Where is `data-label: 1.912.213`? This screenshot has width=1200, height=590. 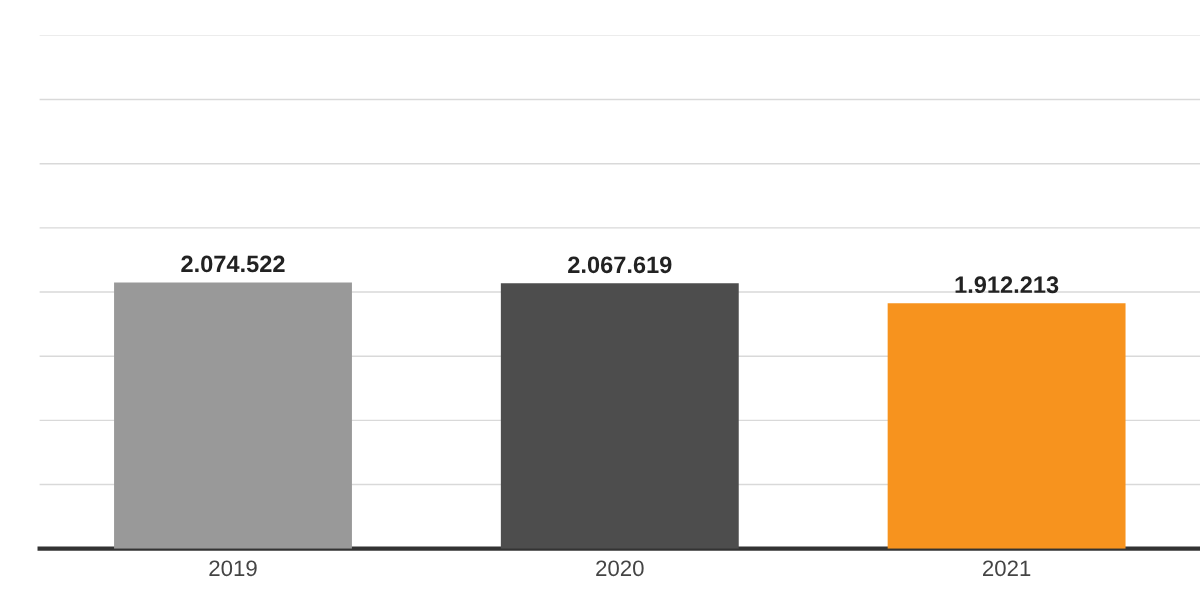 data-label: 1.912.213 is located at coordinates (1007, 285).